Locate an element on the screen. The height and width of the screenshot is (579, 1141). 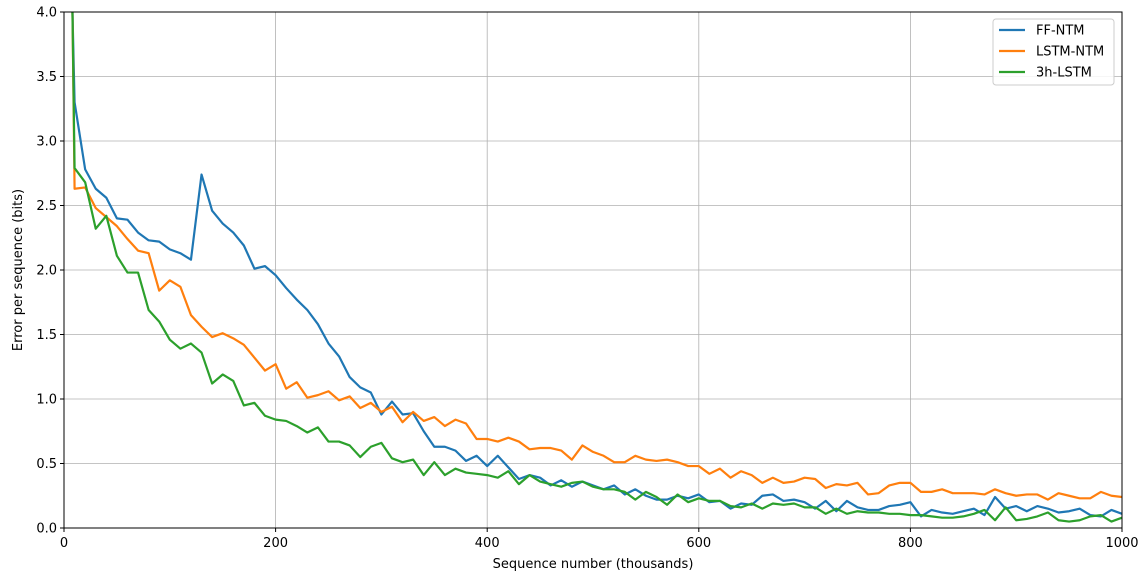
x-axis: 0 200 400 600 800 1000 is located at coordinates (599, 539).